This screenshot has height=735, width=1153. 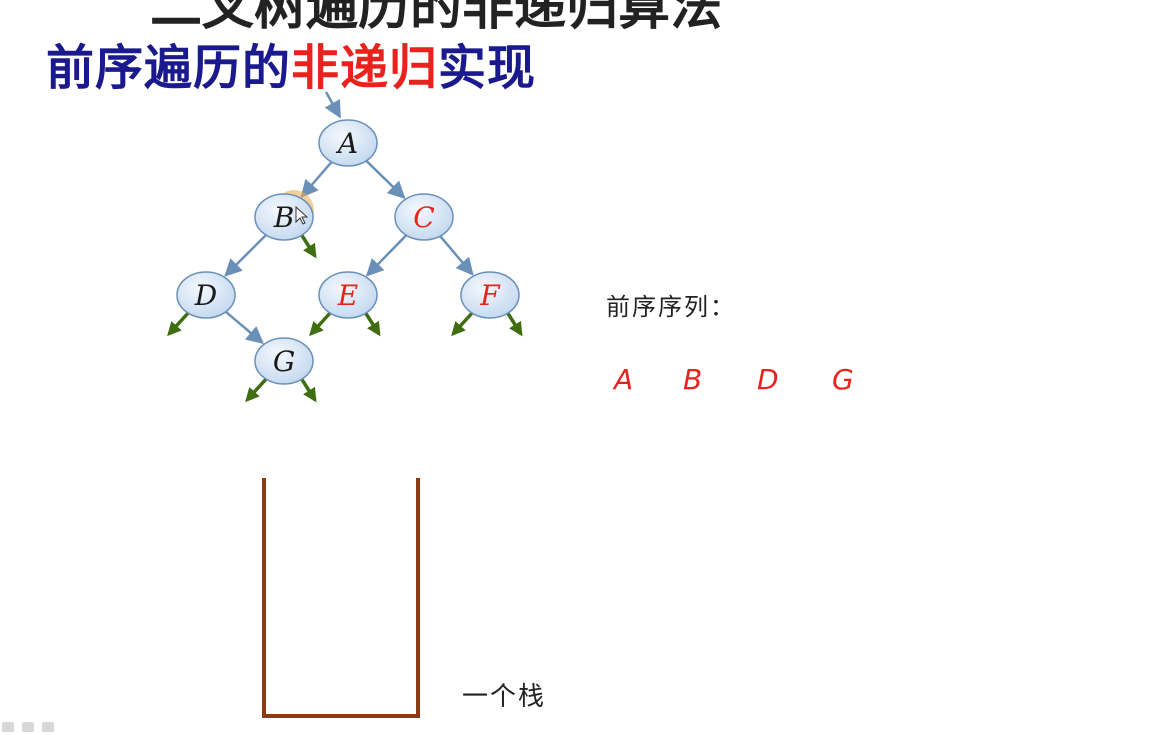 I want to click on null-child-arrow-B-right, so click(x=308, y=246).